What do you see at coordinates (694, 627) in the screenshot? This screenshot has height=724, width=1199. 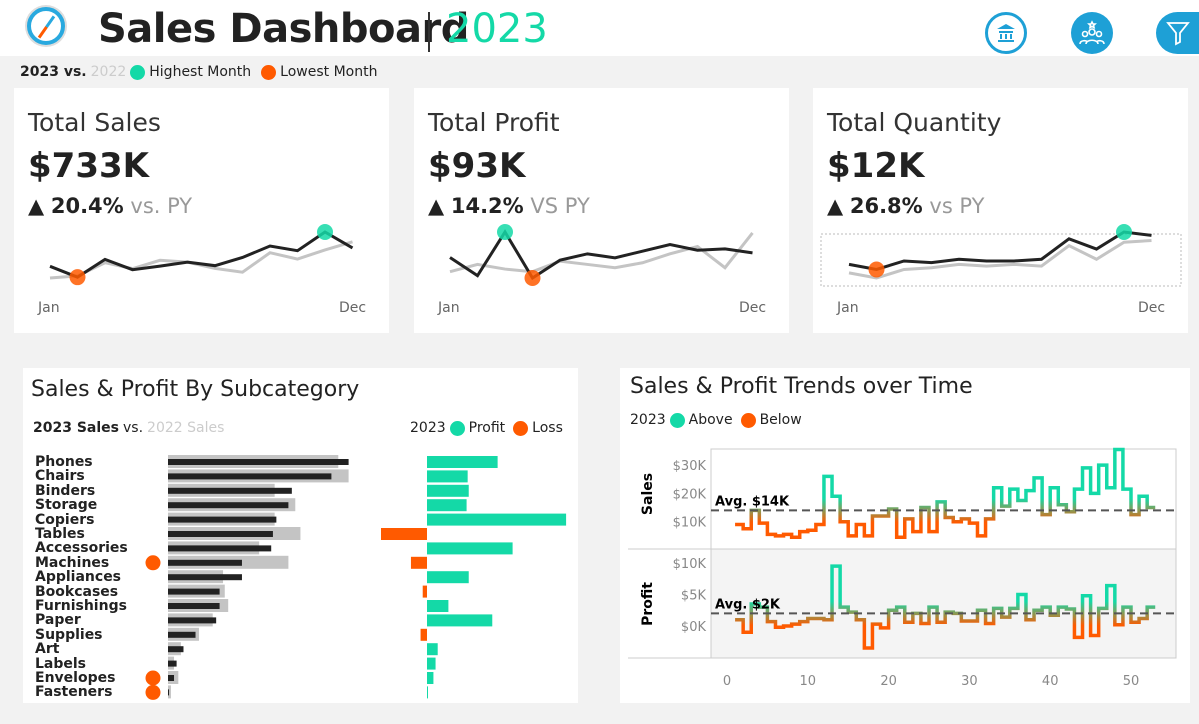 I see `profit-y-tick: $0K` at bounding box center [694, 627].